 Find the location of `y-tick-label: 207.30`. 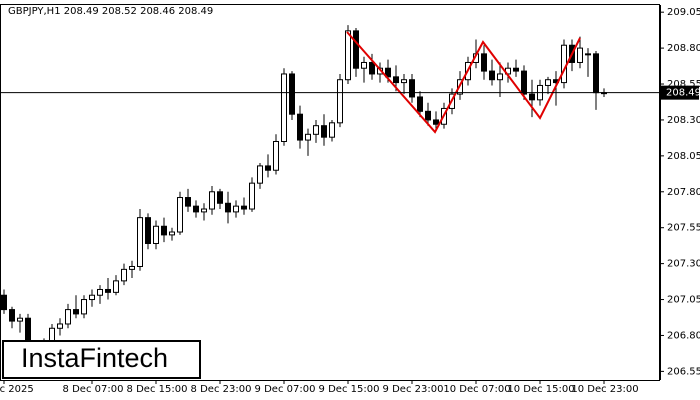

y-tick-label: 207.30 is located at coordinates (683, 264).